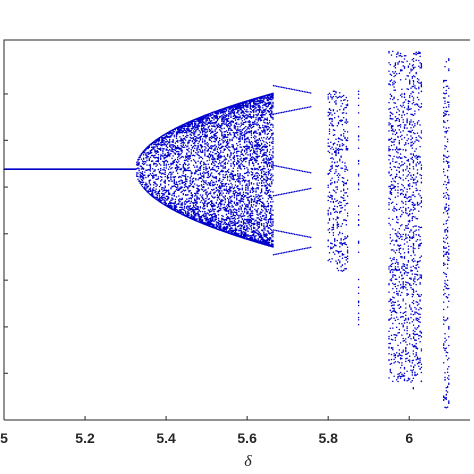 Image resolution: width=474 pixels, height=474 pixels. I want to click on periodic-branches, so click(292, 170).